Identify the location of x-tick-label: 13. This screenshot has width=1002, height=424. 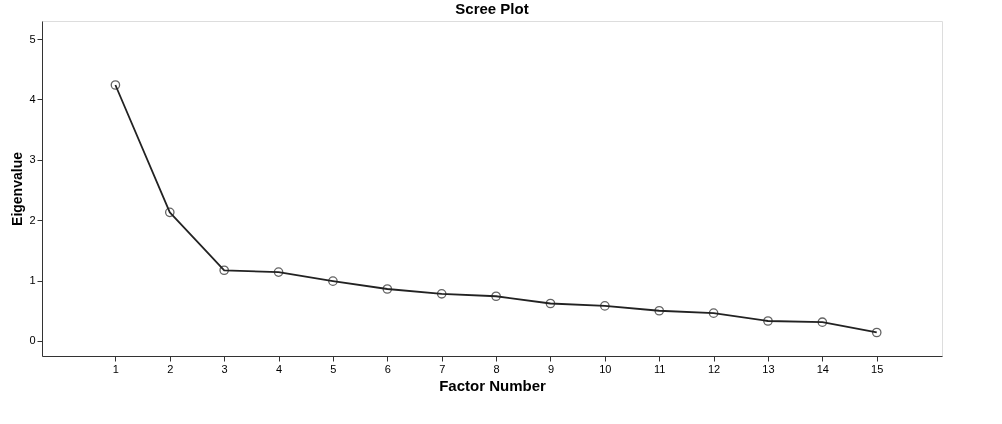
(768, 368).